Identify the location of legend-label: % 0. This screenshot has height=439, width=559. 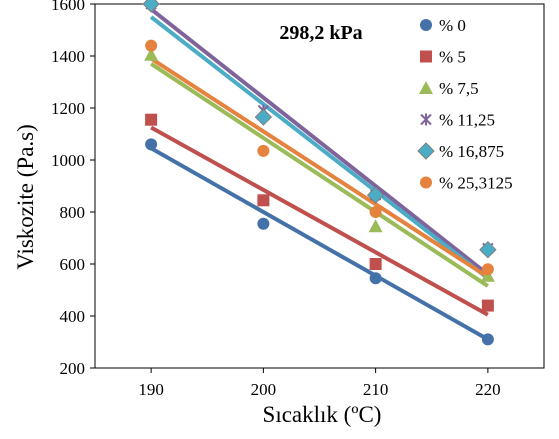
(452, 25).